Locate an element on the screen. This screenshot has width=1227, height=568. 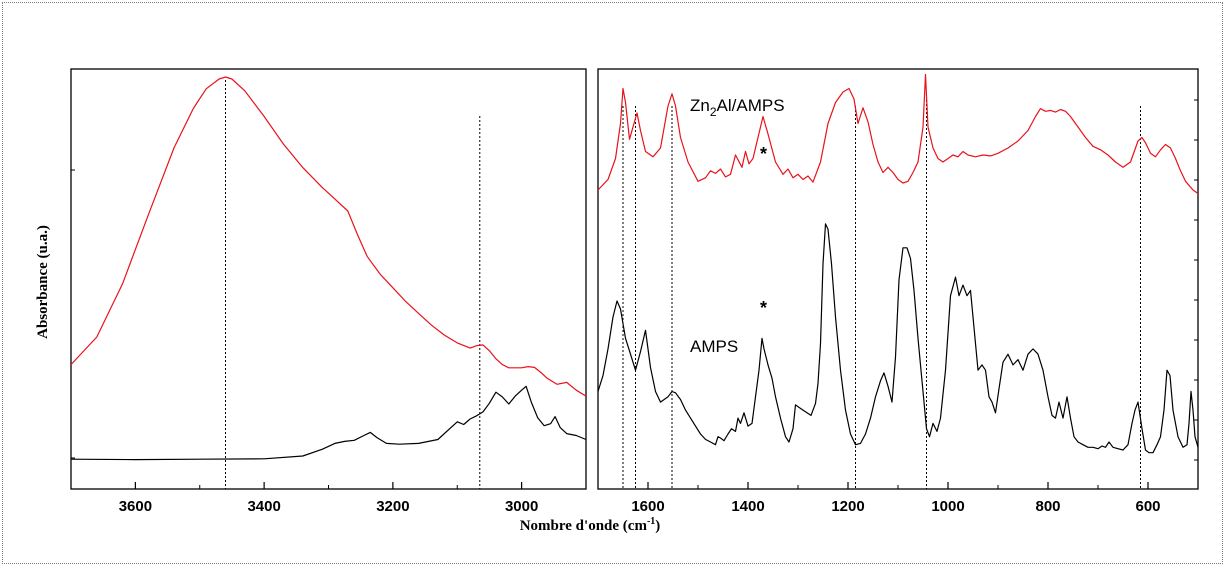
right-series-zn2al-amps-line is located at coordinates (898, 133).